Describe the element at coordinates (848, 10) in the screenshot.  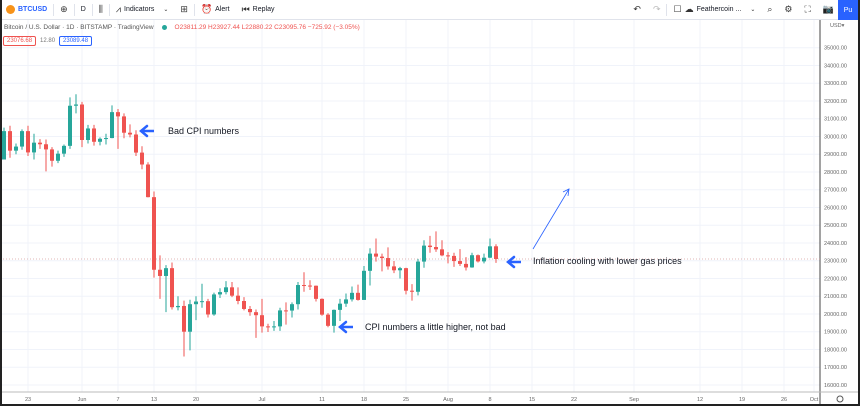
I see `publish-button: Pu` at that location.